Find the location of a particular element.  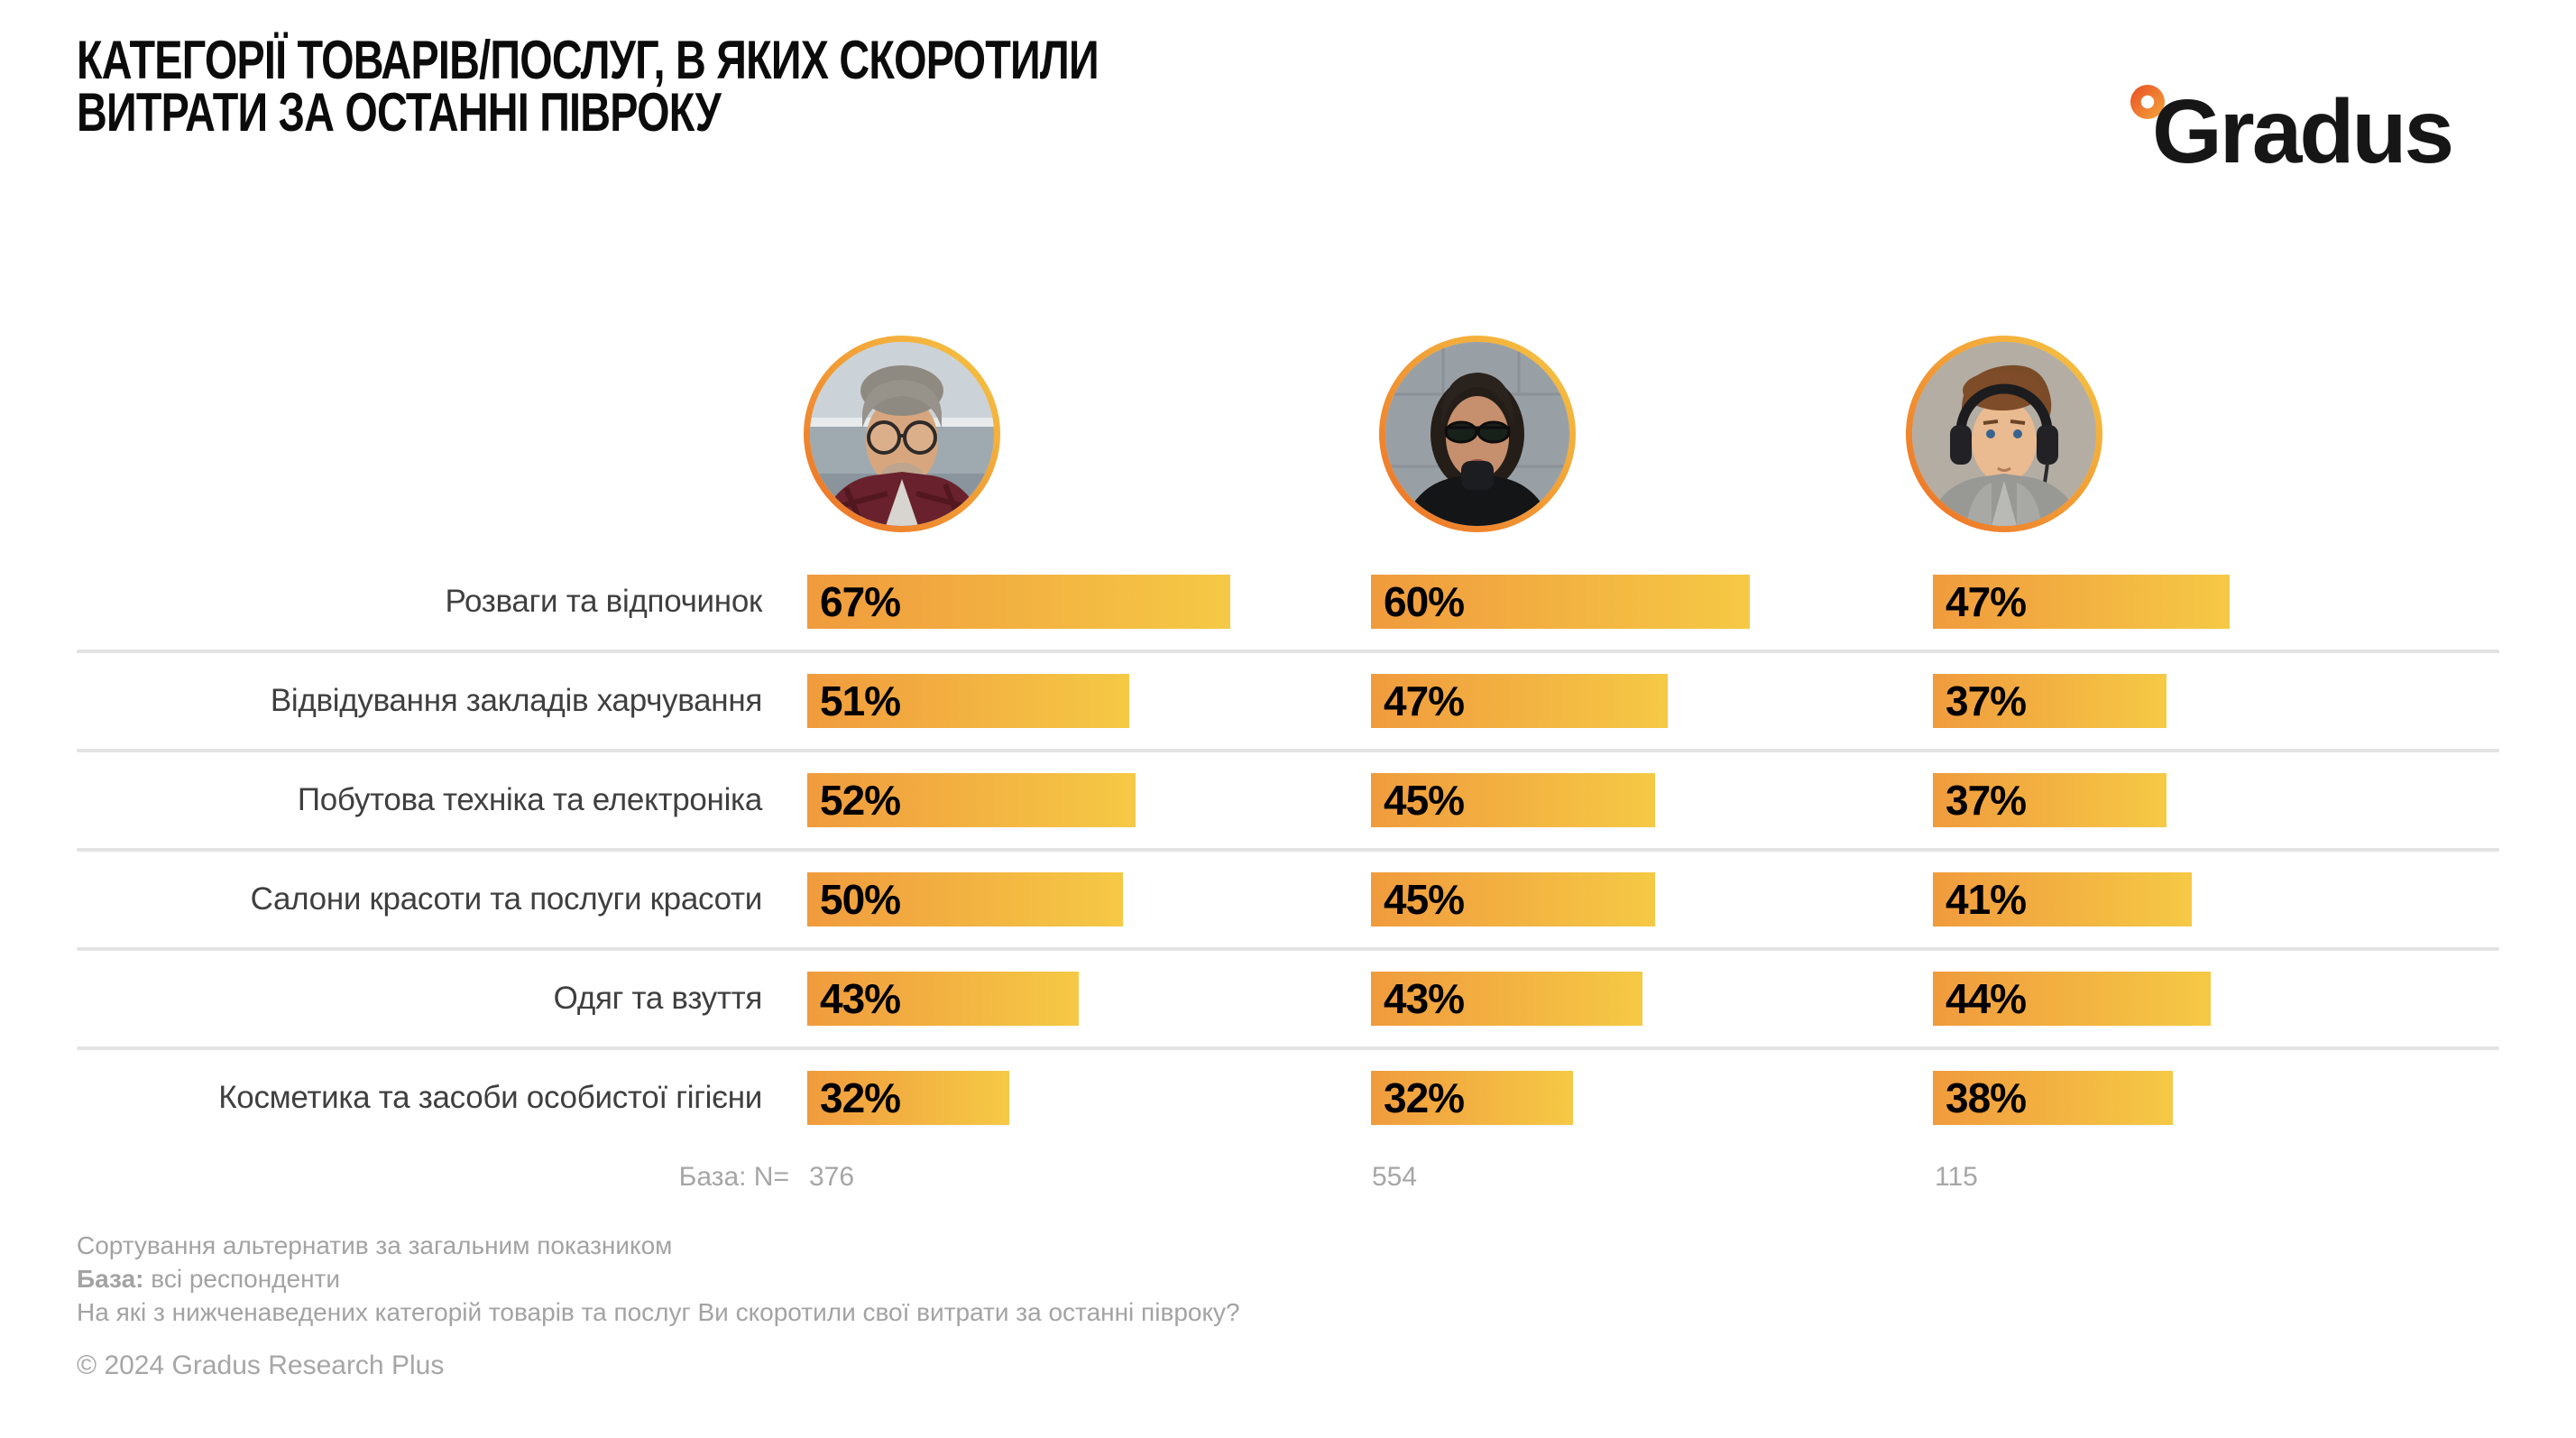

bar-group2-row3: 45% is located at coordinates (1513, 800).